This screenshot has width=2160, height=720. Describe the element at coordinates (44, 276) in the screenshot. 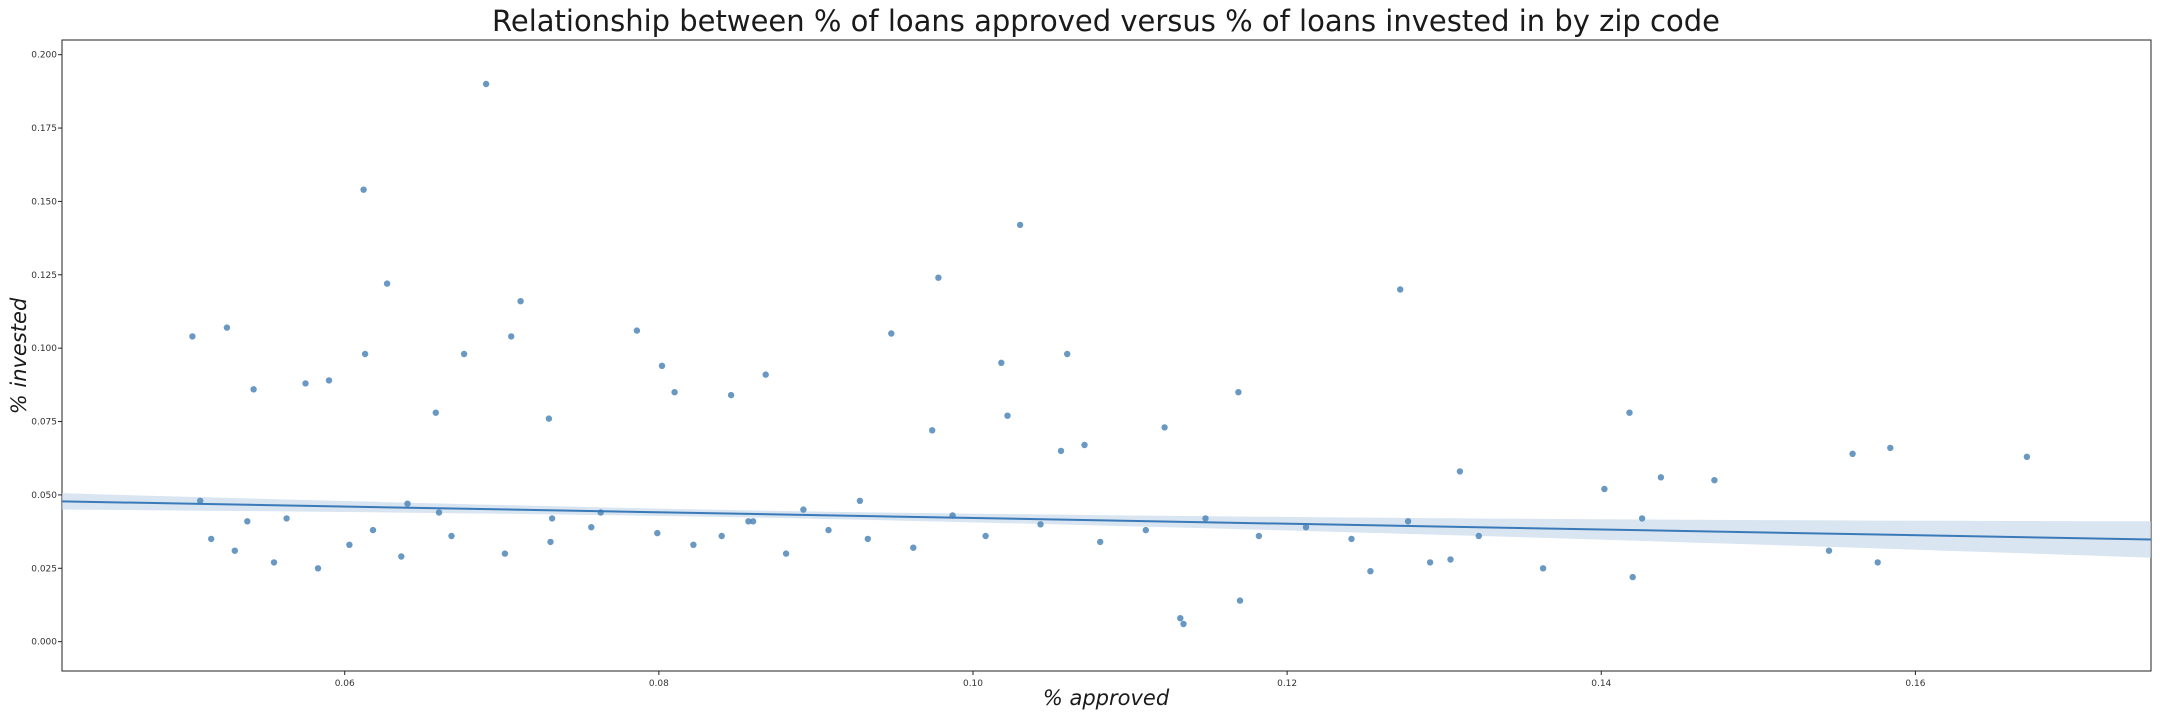

I see `y-tick-label: 0.125` at that location.